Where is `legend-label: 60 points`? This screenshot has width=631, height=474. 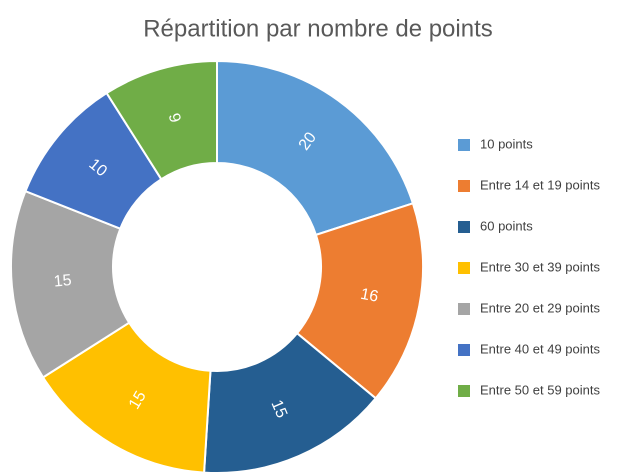
legend-label: 60 points is located at coordinates (506, 225).